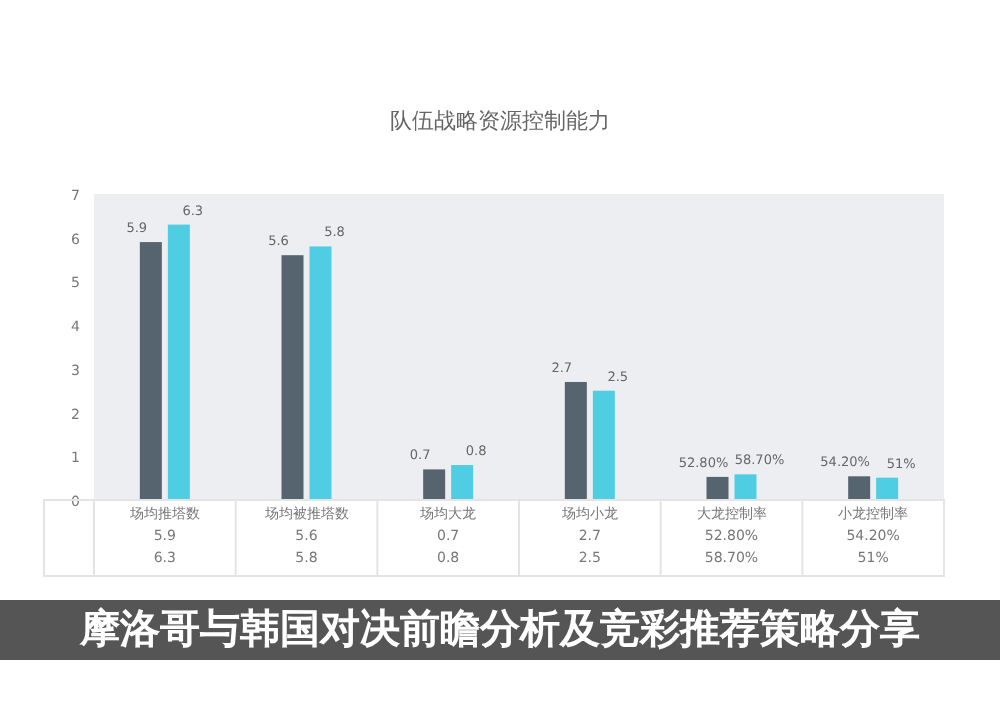 The width and height of the screenshot is (1000, 724). I want to click on text: 摩洛哥与韩国对决前瞻分析及竞彩推荐策略分享, so click(499, 628).